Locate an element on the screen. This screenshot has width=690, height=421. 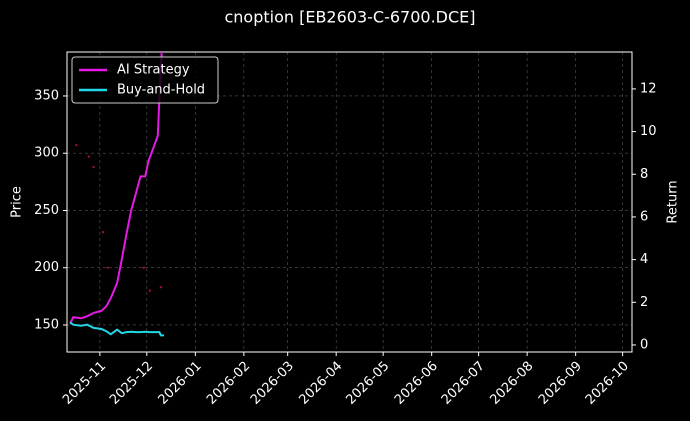
y-tick-label: 200 is located at coordinates (46, 267).